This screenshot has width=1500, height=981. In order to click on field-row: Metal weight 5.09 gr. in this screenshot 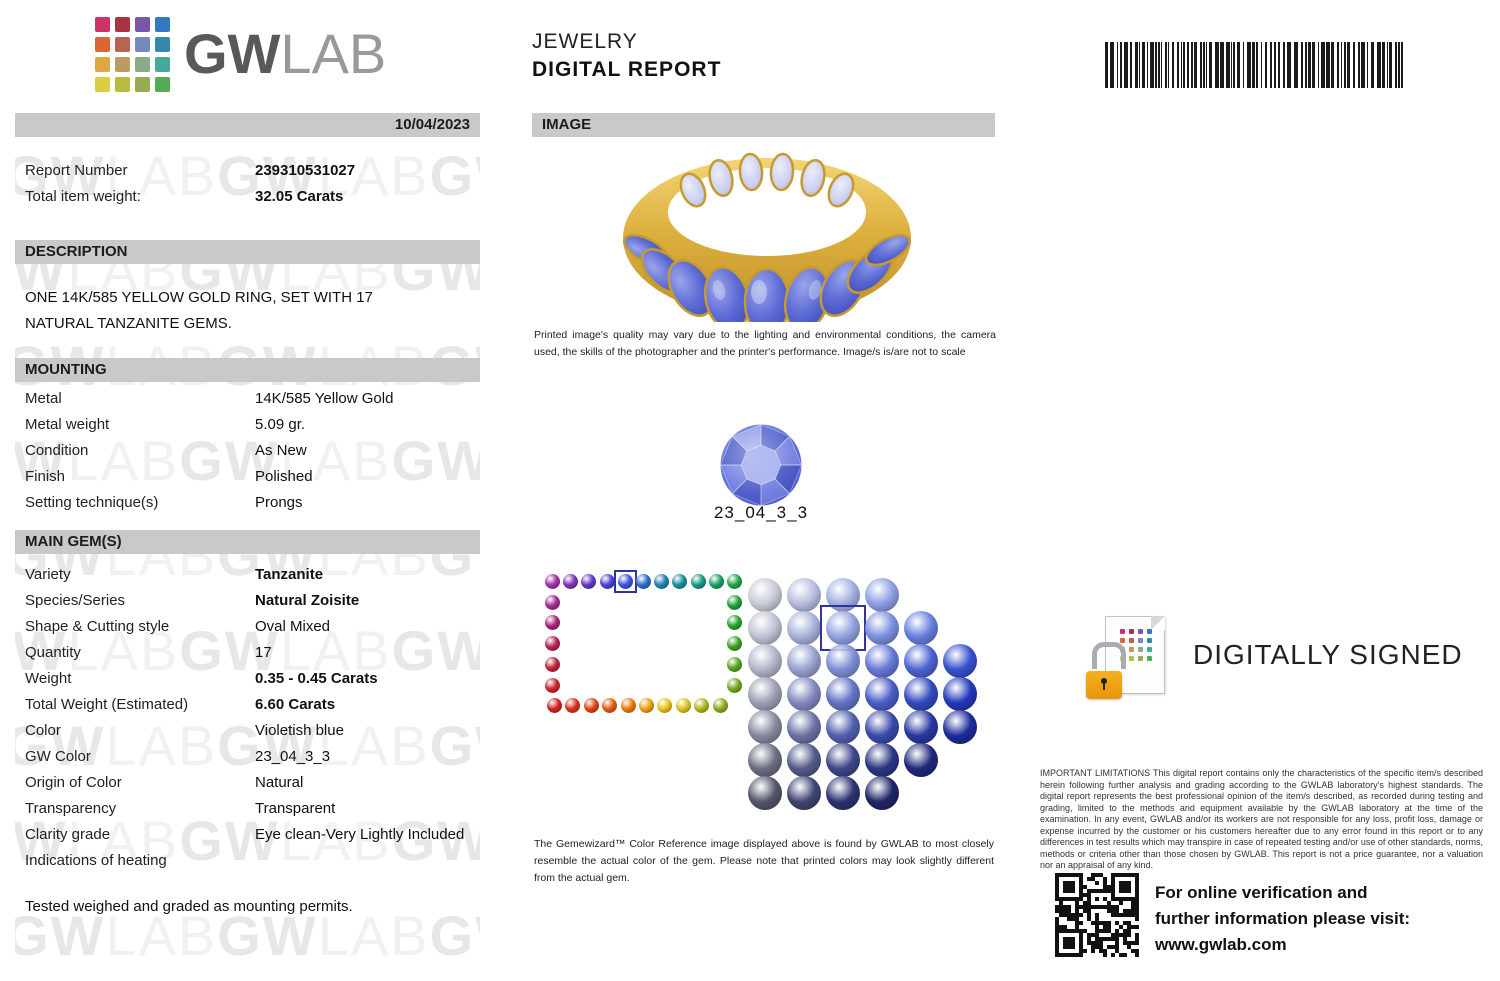, I will do `click(250, 425)`.